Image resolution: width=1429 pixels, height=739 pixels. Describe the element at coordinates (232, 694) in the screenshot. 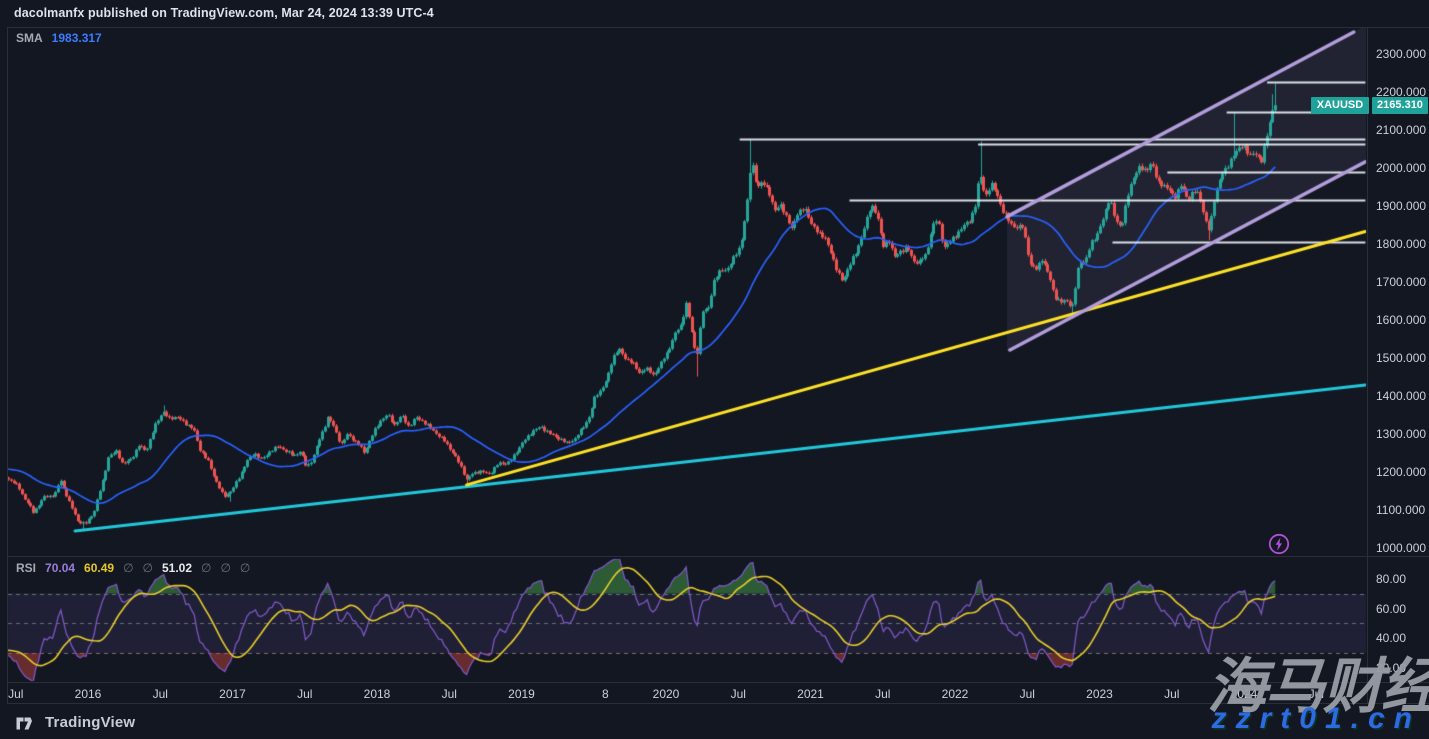

I see `time-tick-label: 2017` at that location.